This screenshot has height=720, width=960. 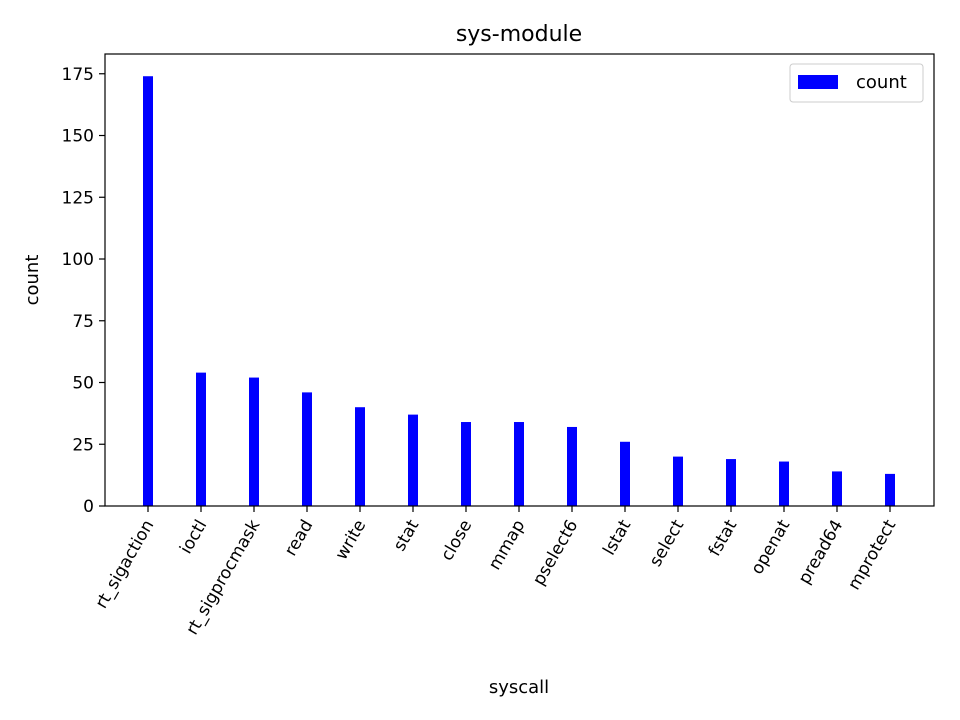 I want to click on bar-rt_sigaction, so click(x=148, y=291).